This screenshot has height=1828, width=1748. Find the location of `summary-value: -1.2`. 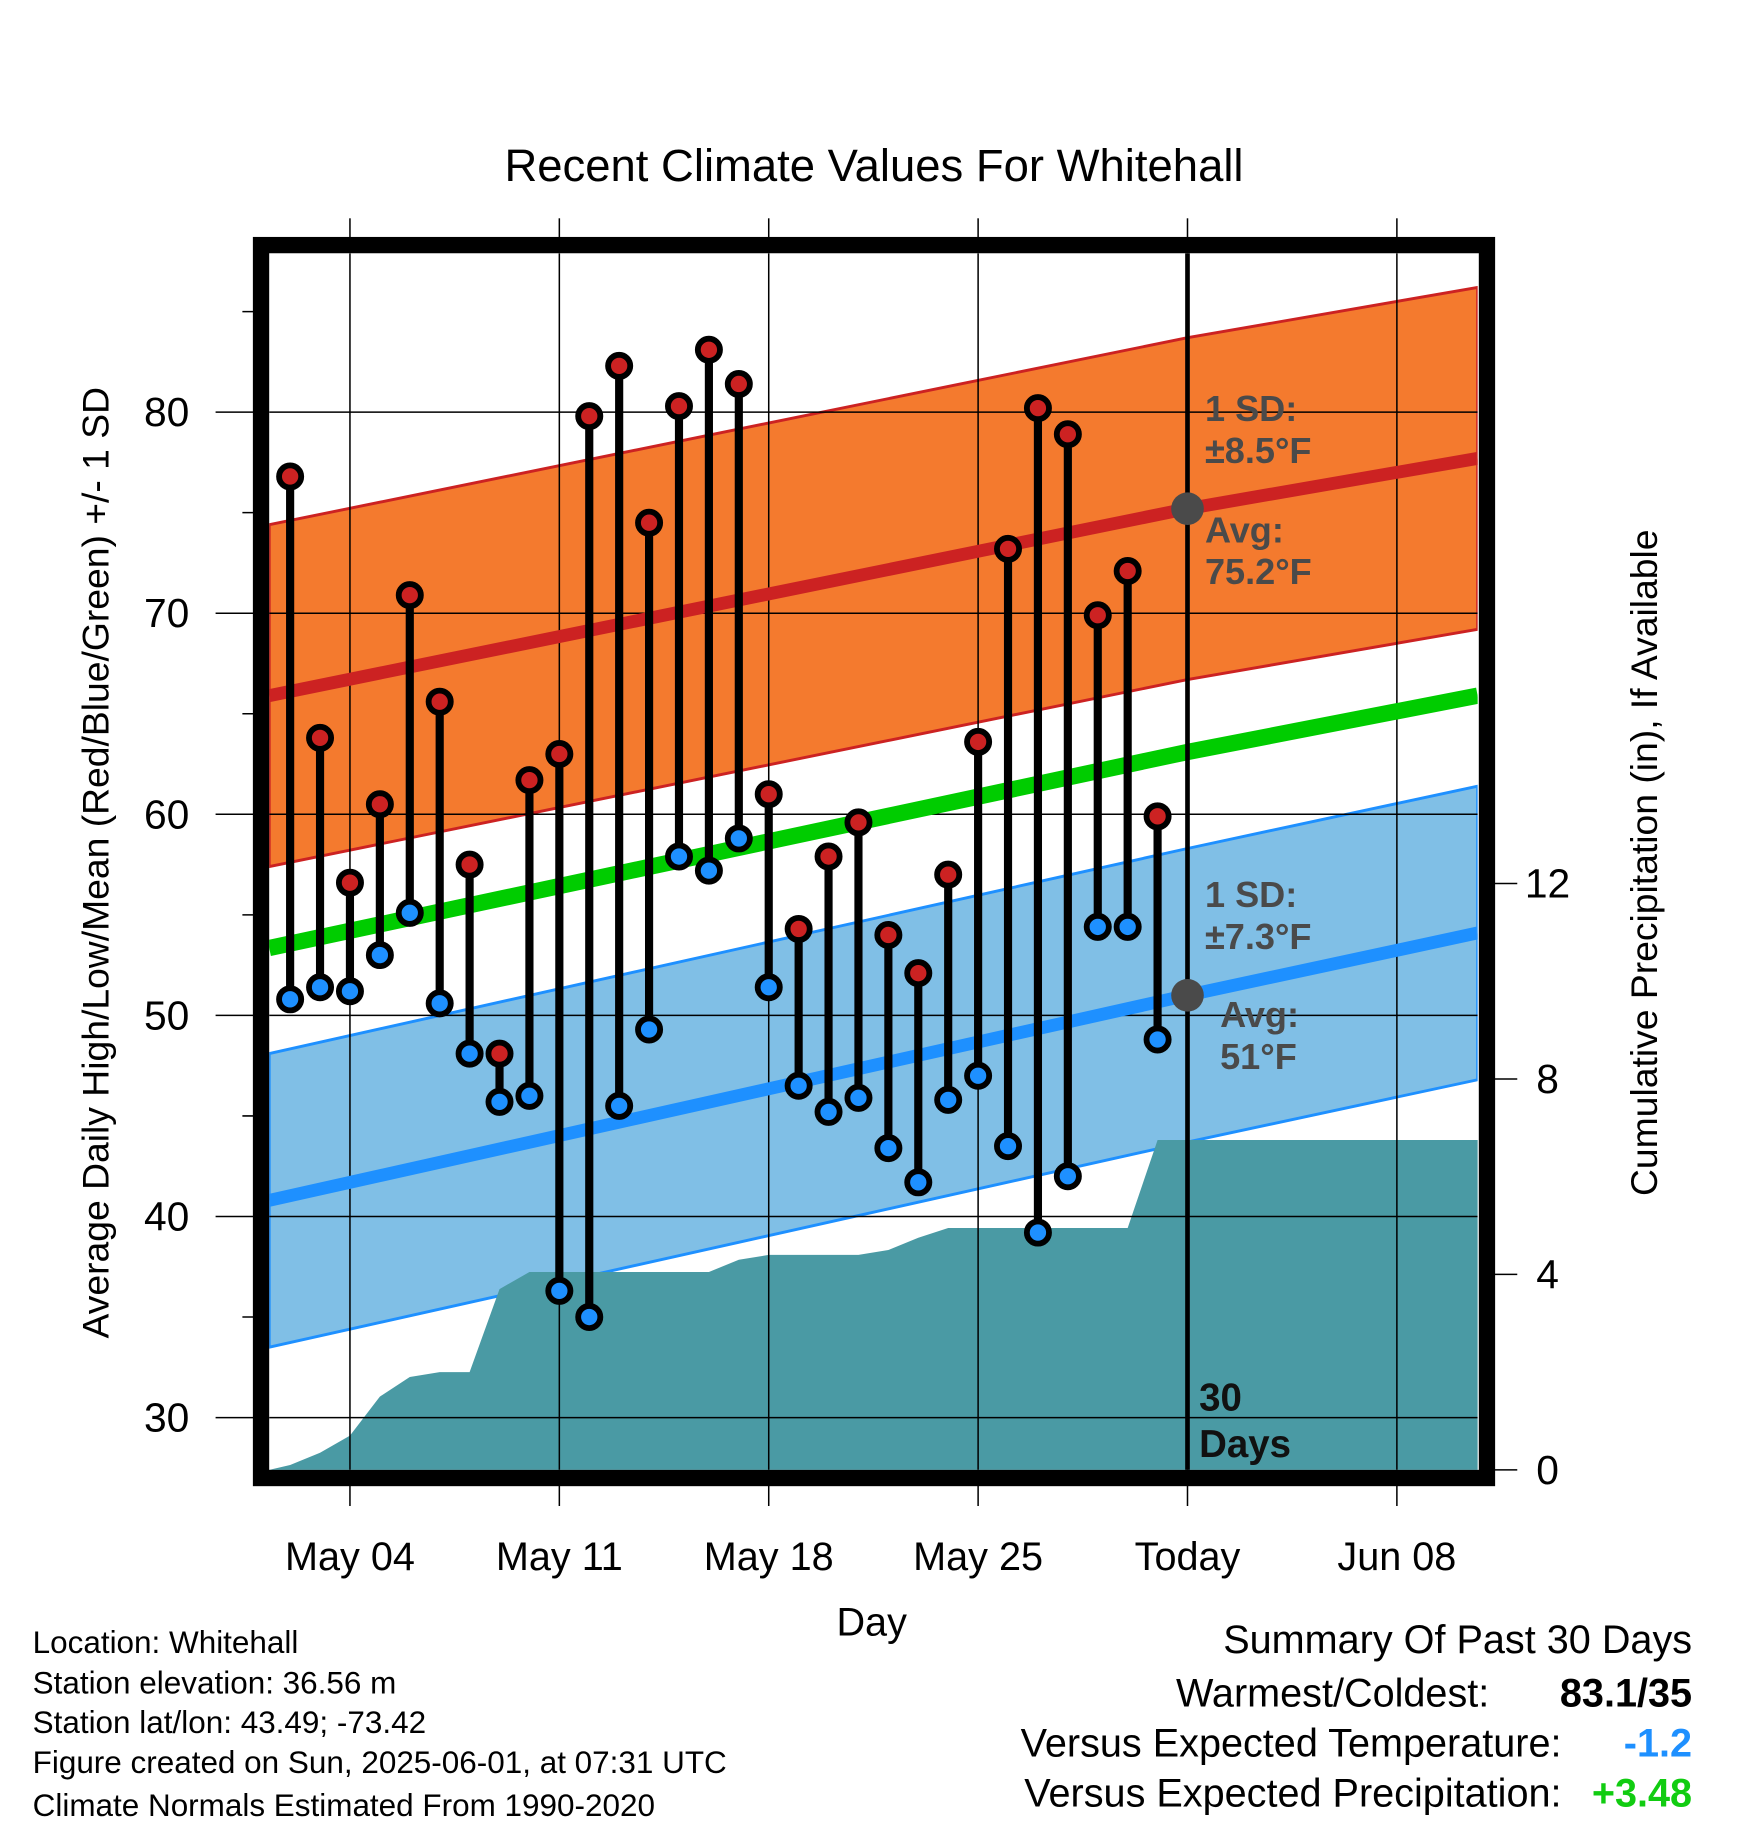

summary-value: -1.2 is located at coordinates (1658, 1744).